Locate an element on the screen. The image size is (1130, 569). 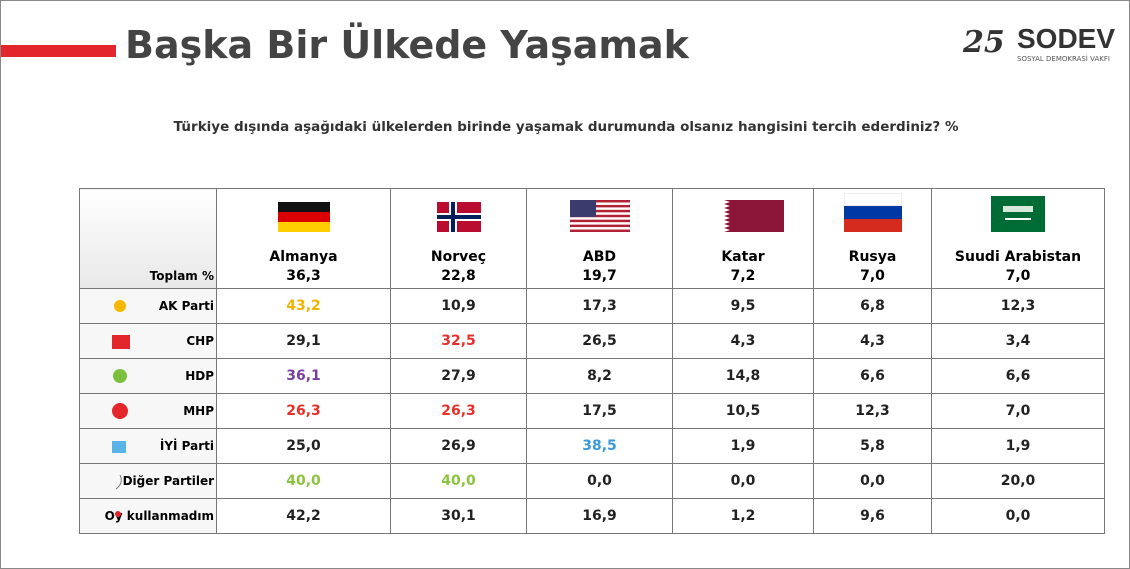
column-header: Rusya 7,0 is located at coordinates (872, 238).